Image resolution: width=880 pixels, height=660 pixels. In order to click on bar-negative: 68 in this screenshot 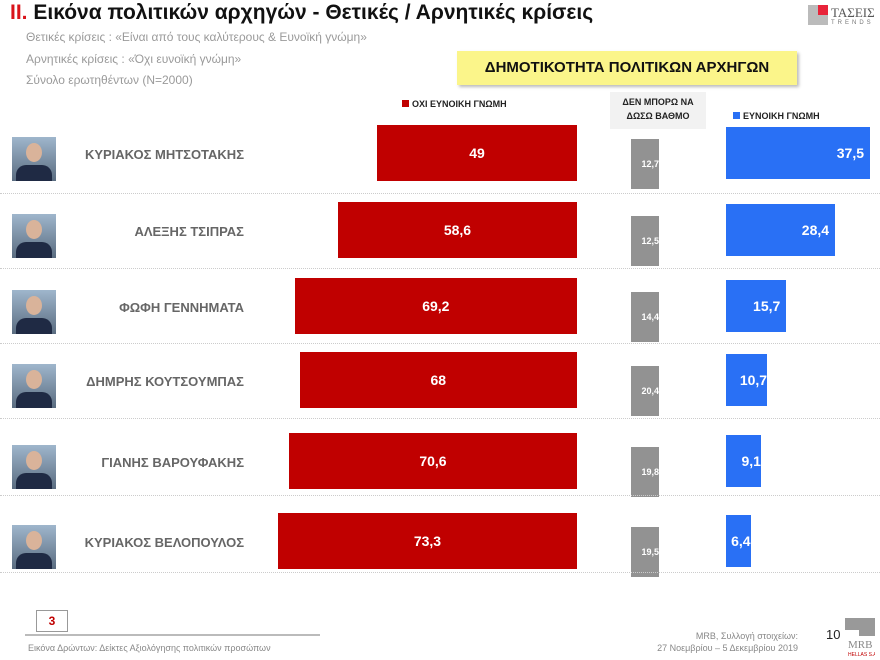, I will do `click(438, 380)`.